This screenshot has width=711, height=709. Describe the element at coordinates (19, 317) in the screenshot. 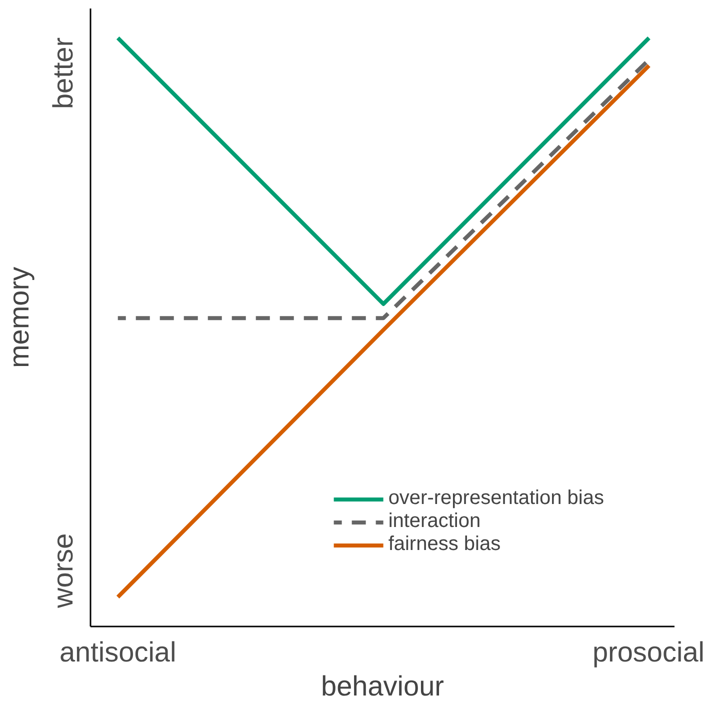

I see `y-axis-title: memory` at that location.